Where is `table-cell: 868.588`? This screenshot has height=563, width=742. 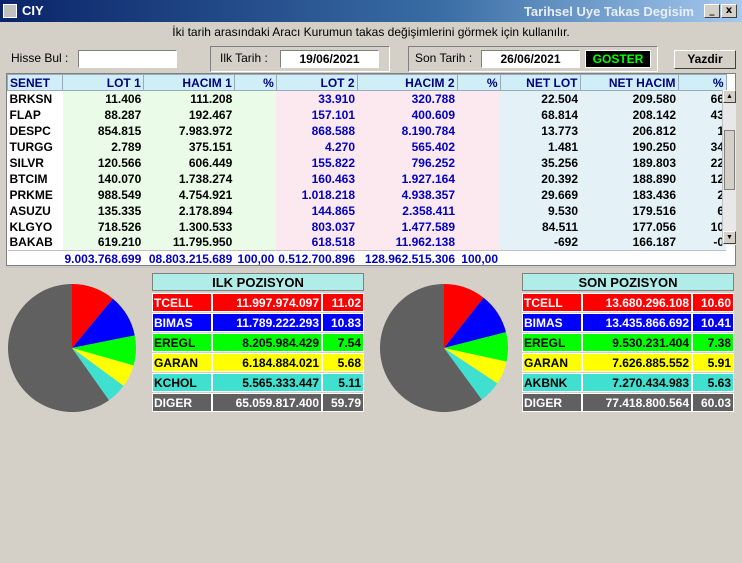 table-cell: 868.588 is located at coordinates (316, 130).